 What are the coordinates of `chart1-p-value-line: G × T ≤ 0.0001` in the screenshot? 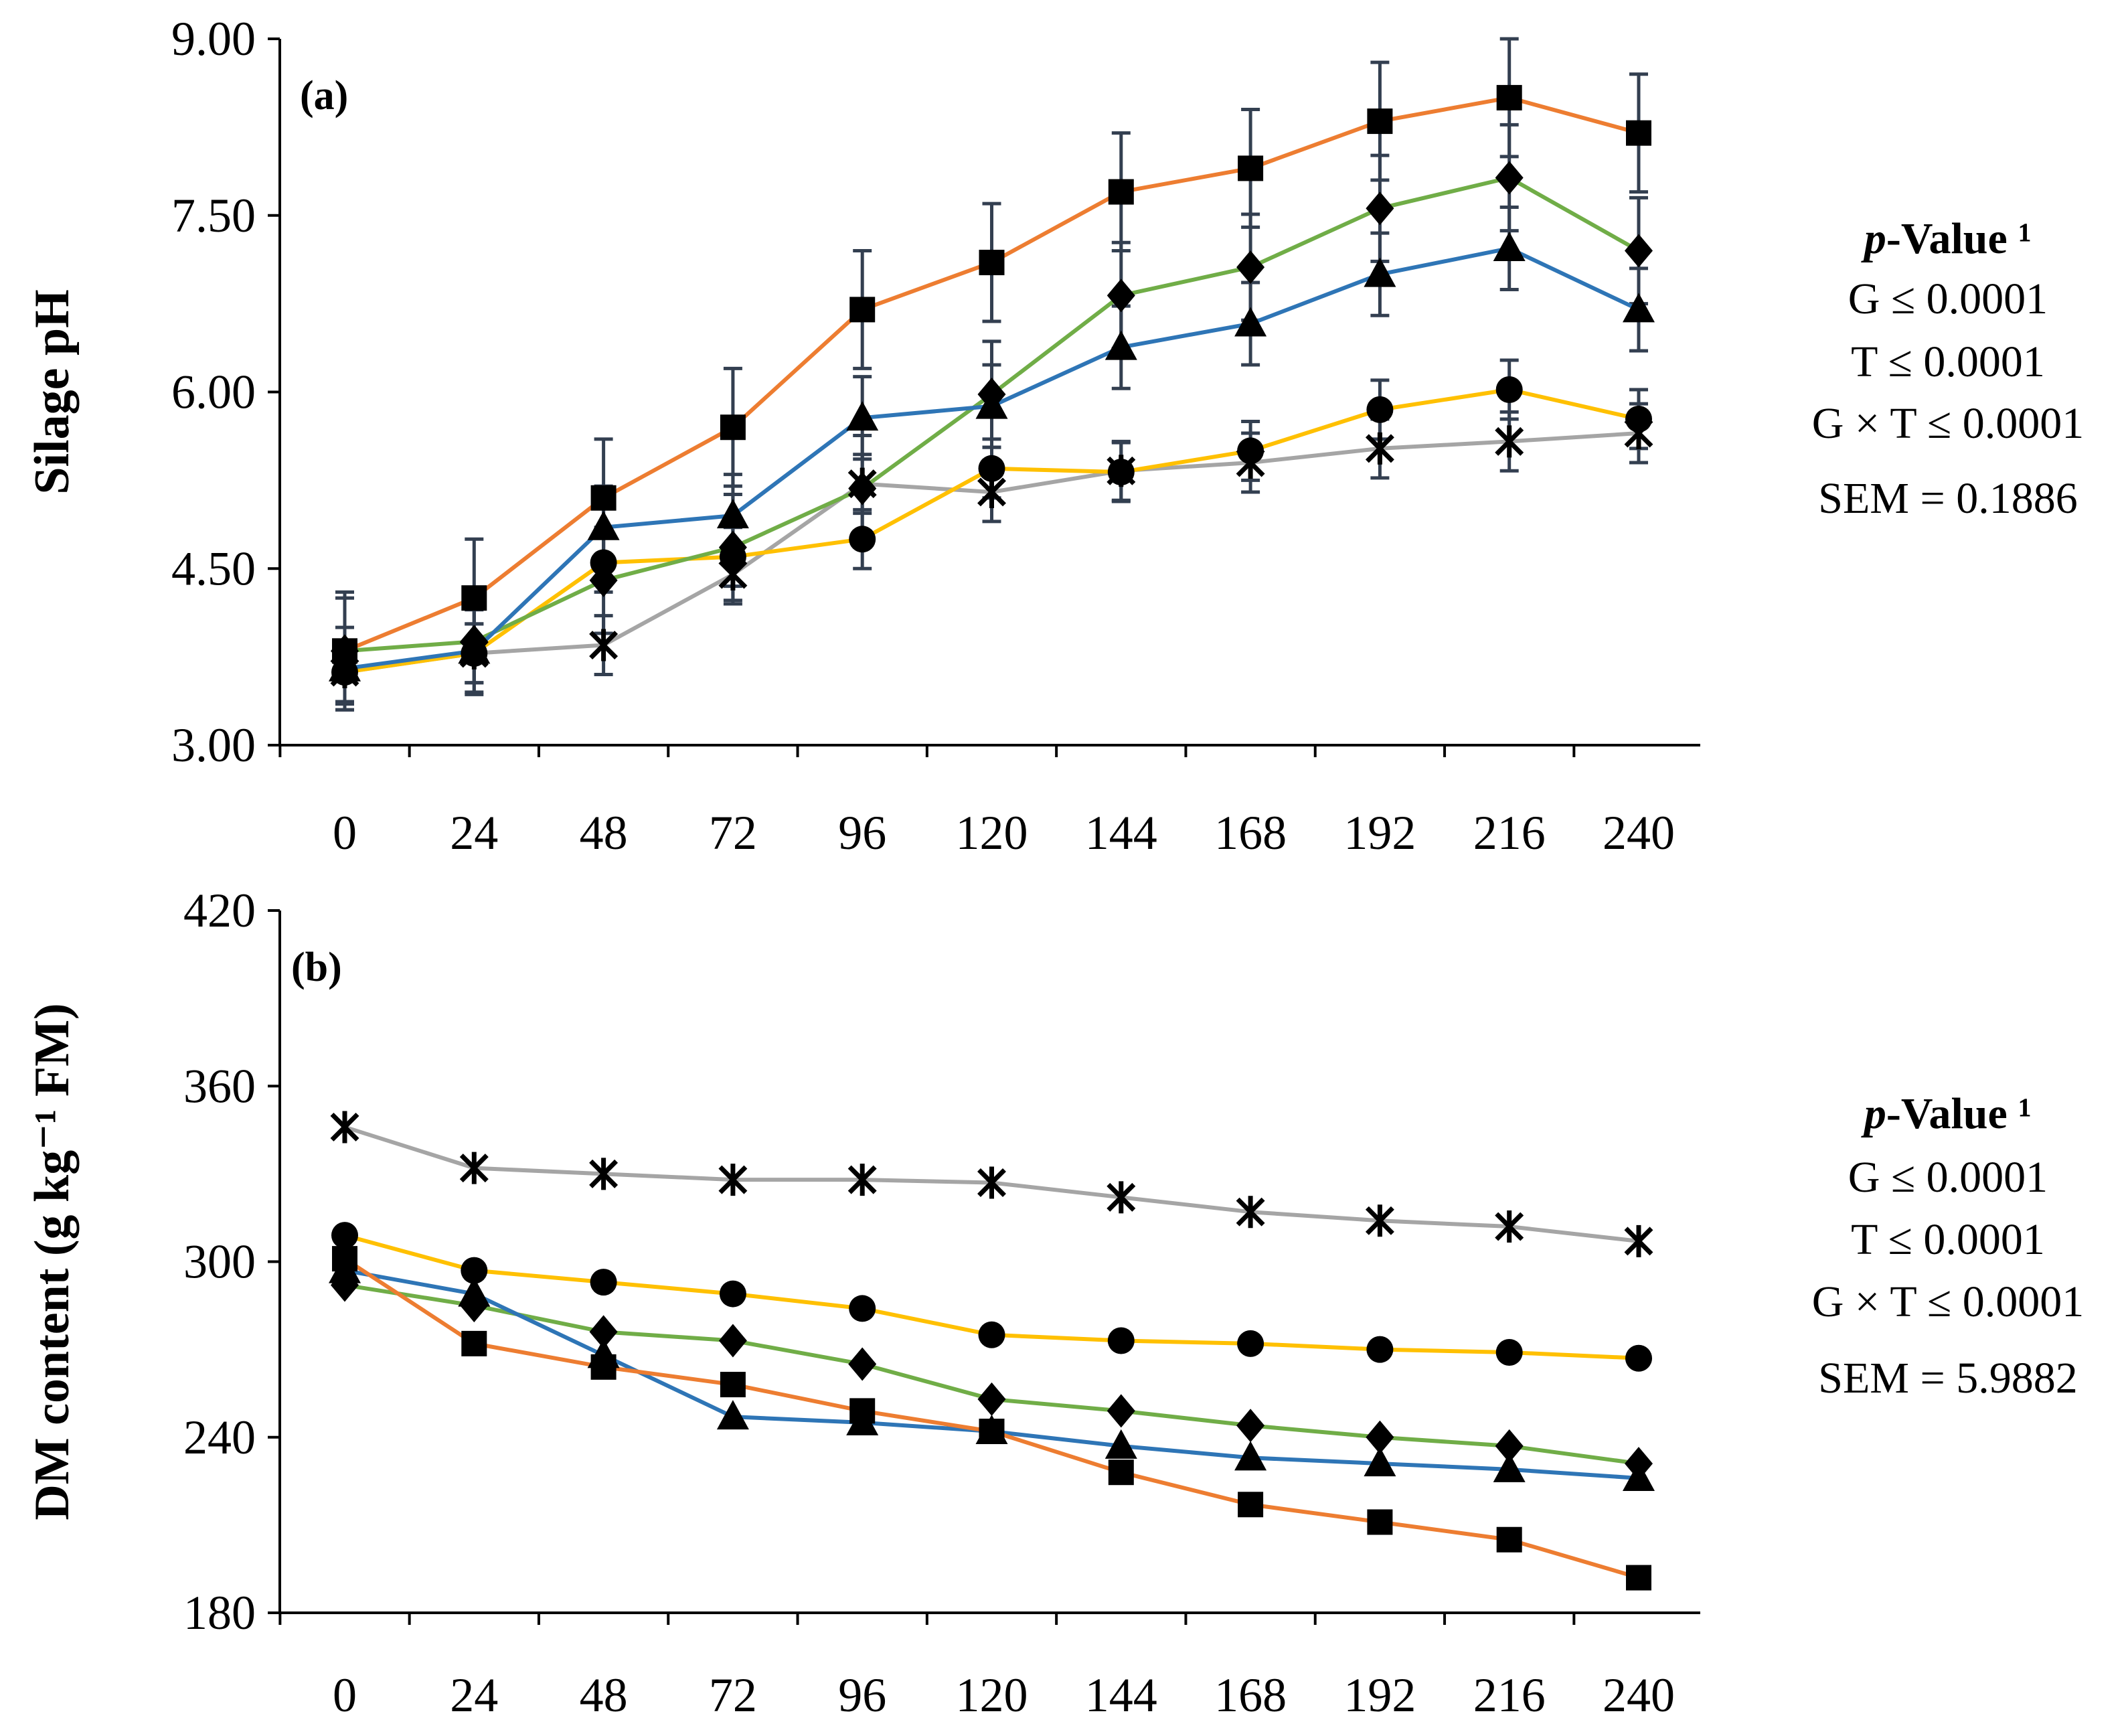 It's located at (1948, 423).